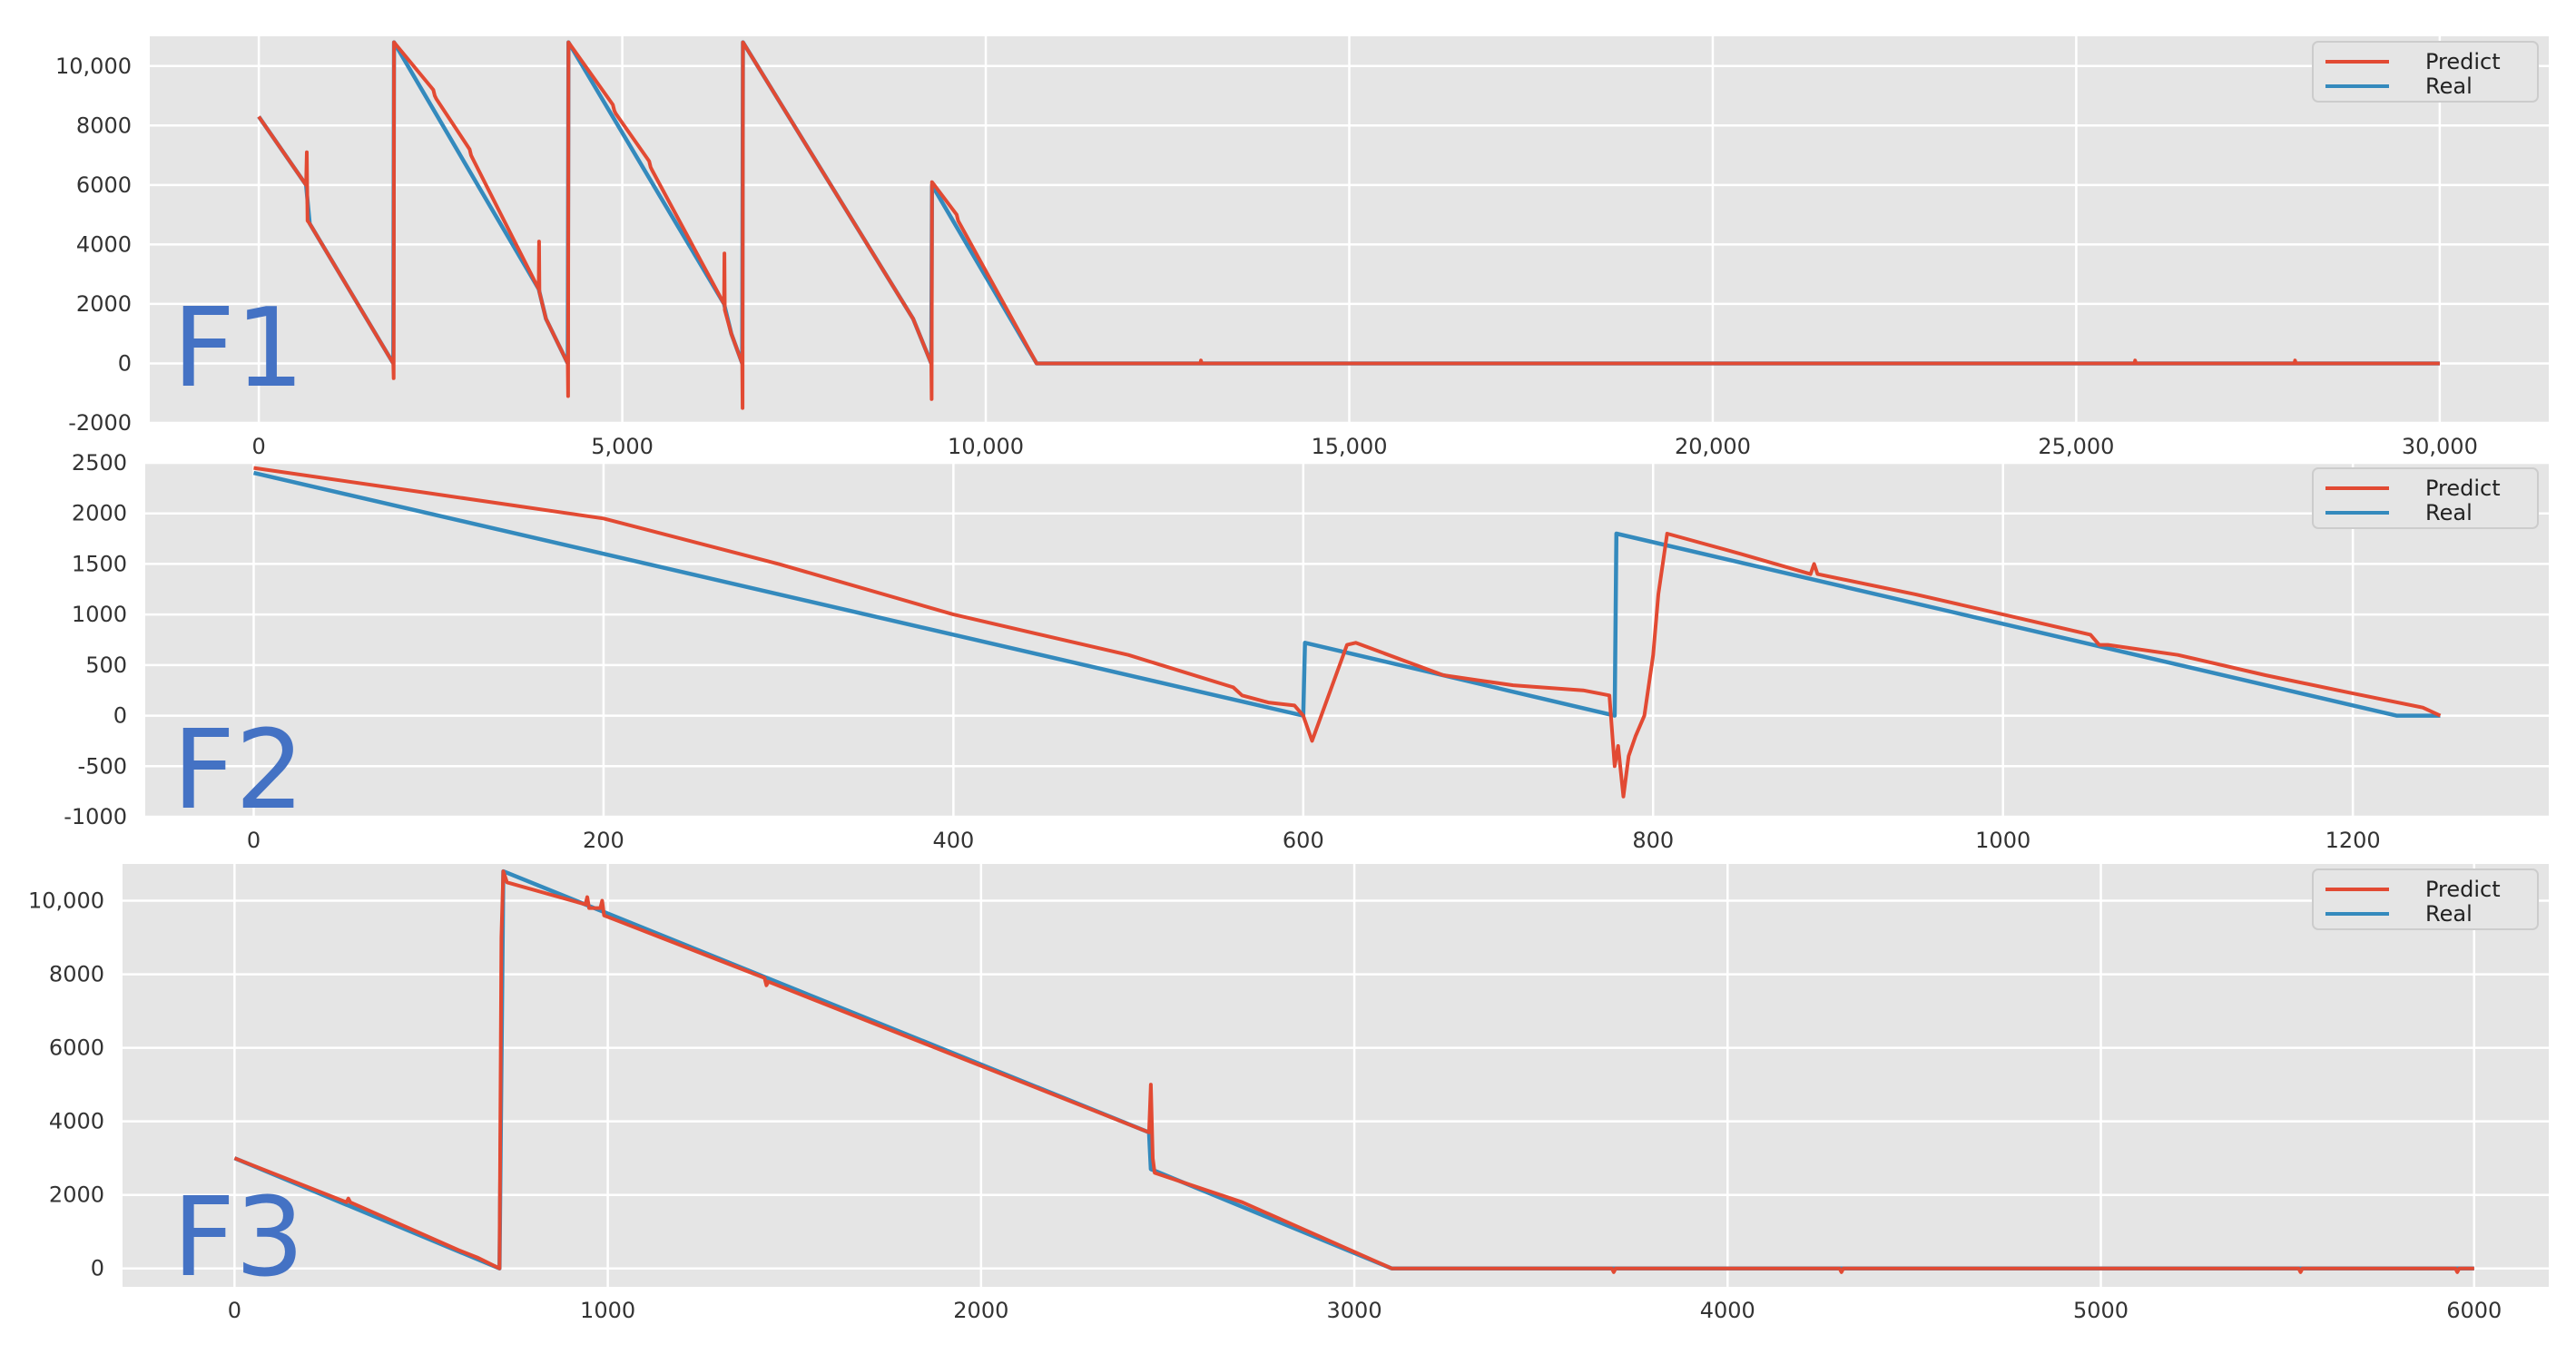 This screenshot has height=1354, width=2576. Describe the element at coordinates (1350, 447) in the screenshot. I see `x-tick-label: 15,000` at that location.